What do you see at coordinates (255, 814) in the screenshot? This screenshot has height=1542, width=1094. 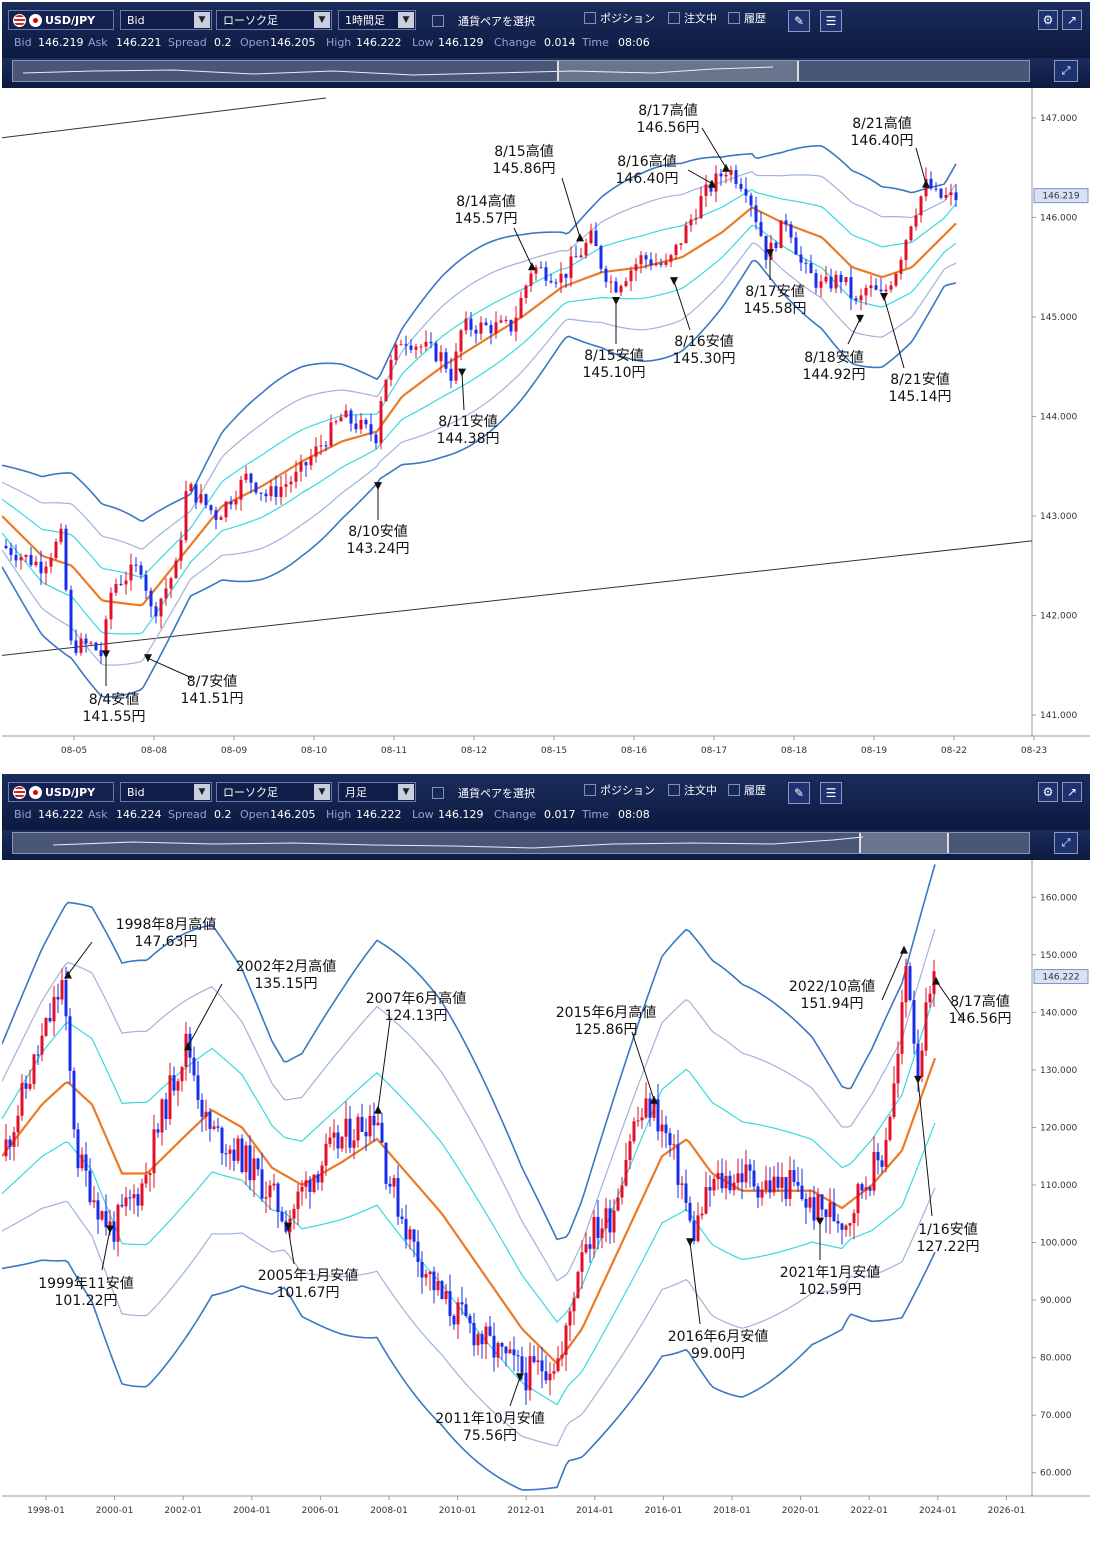 I see `open-label: Open` at bounding box center [255, 814].